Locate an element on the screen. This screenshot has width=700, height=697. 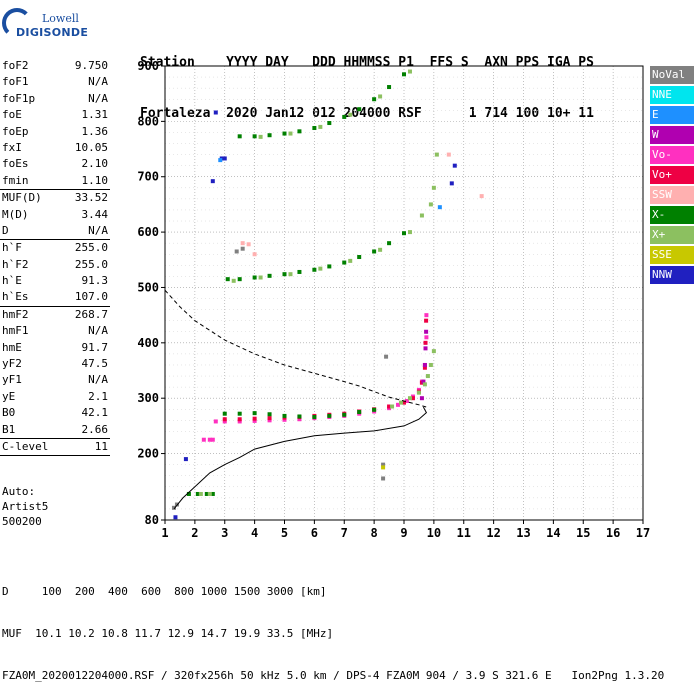
param-row: yF2 47.5 is located at coordinates (55, 364).